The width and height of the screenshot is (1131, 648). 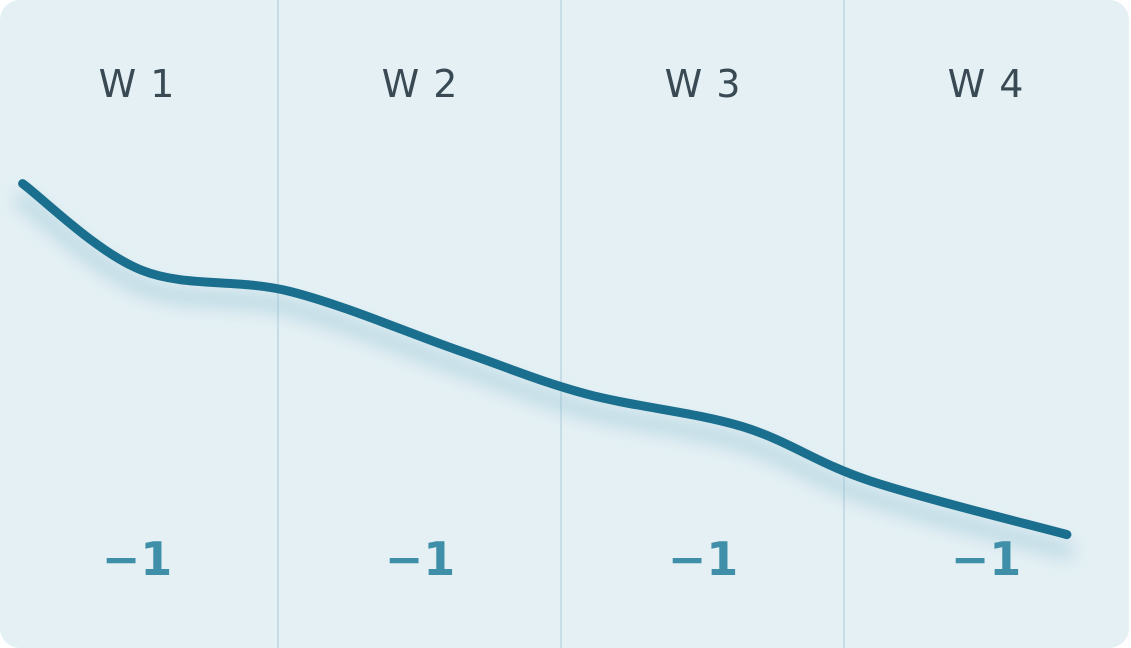 I want to click on week-label-1: W 1, so click(x=137, y=84).